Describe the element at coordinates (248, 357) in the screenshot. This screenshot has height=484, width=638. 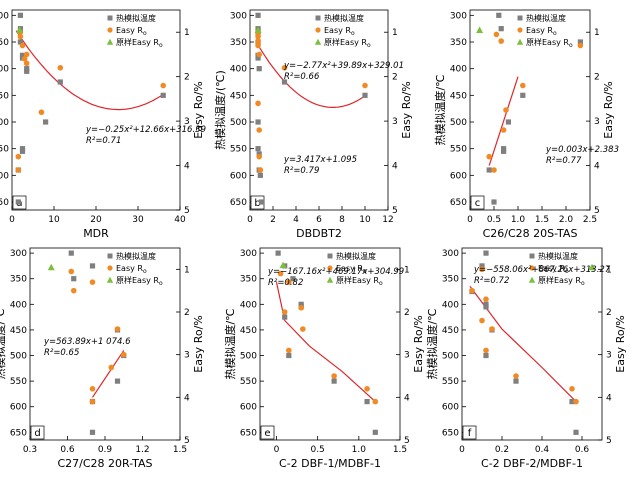
I see `y-left-tick-label: 500` at that location.